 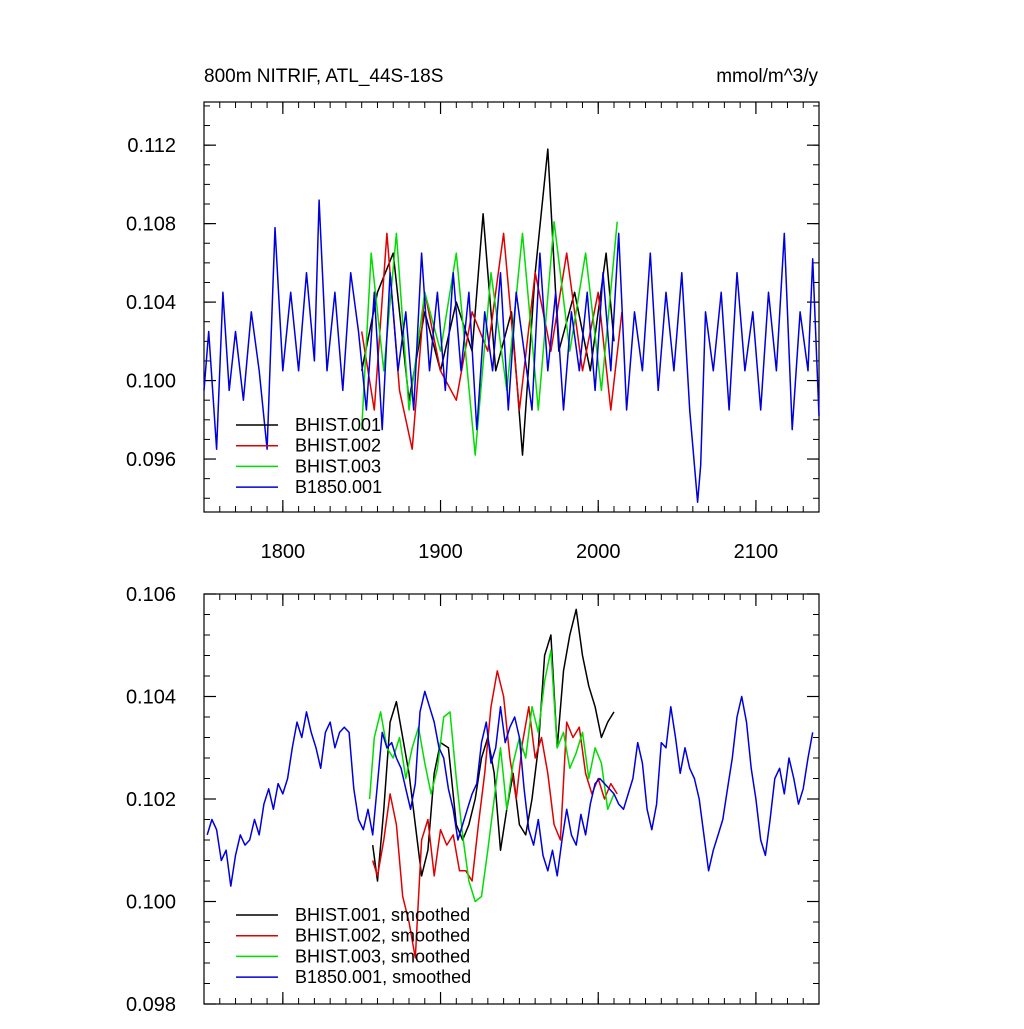 I want to click on legend-label: BHIST.001, smoothed, so click(x=382, y=915).